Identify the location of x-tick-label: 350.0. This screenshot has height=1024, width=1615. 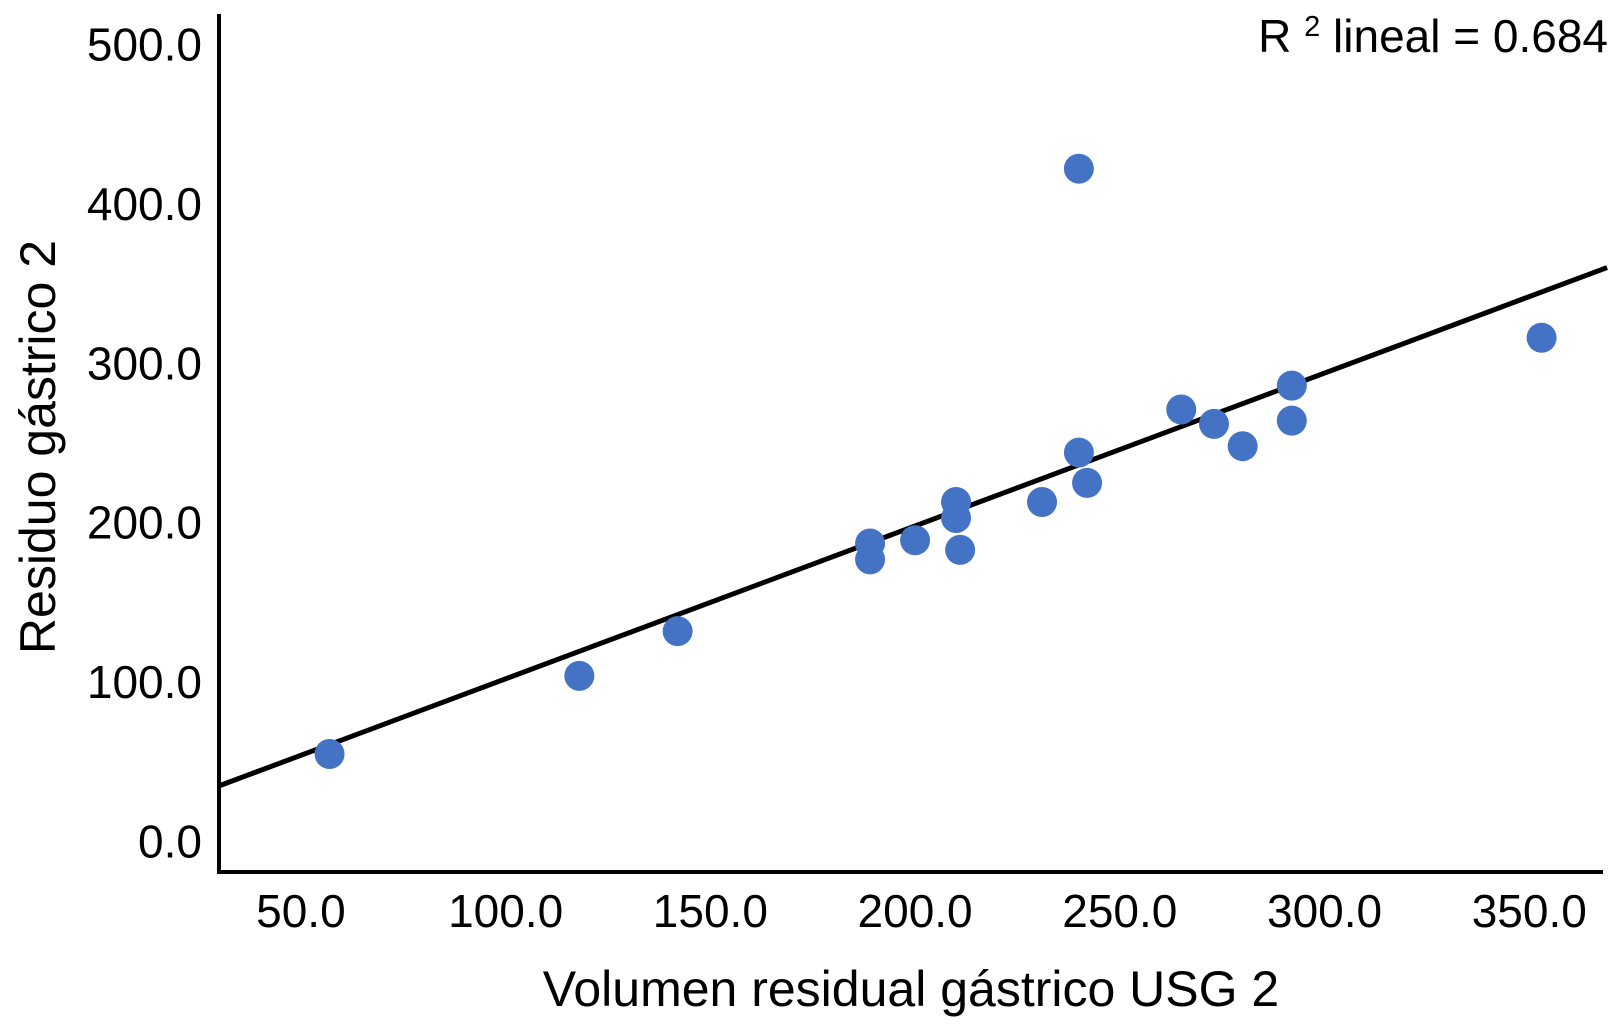
(1529, 911).